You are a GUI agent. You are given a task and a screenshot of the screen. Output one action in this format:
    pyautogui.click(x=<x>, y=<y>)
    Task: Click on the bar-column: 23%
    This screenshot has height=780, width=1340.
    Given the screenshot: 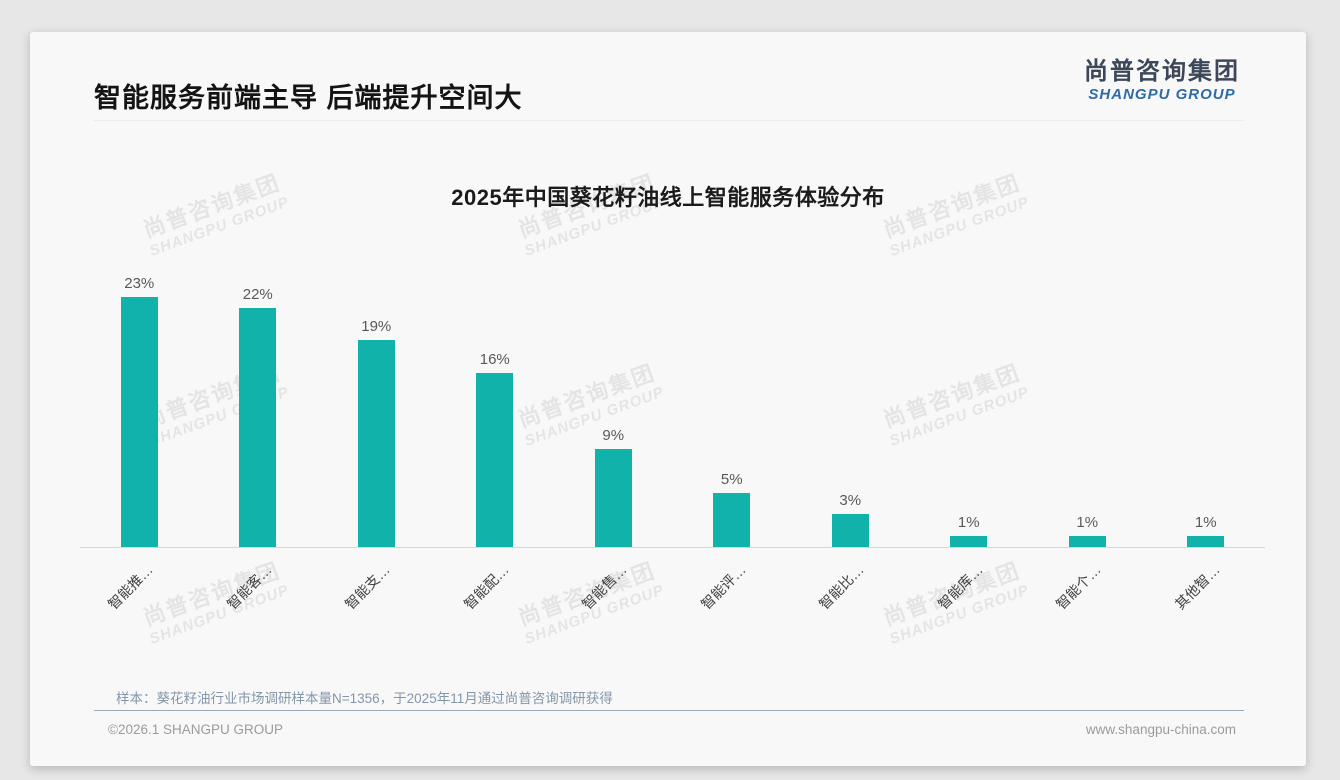 What is the action you would take?
    pyautogui.click(x=139, y=411)
    